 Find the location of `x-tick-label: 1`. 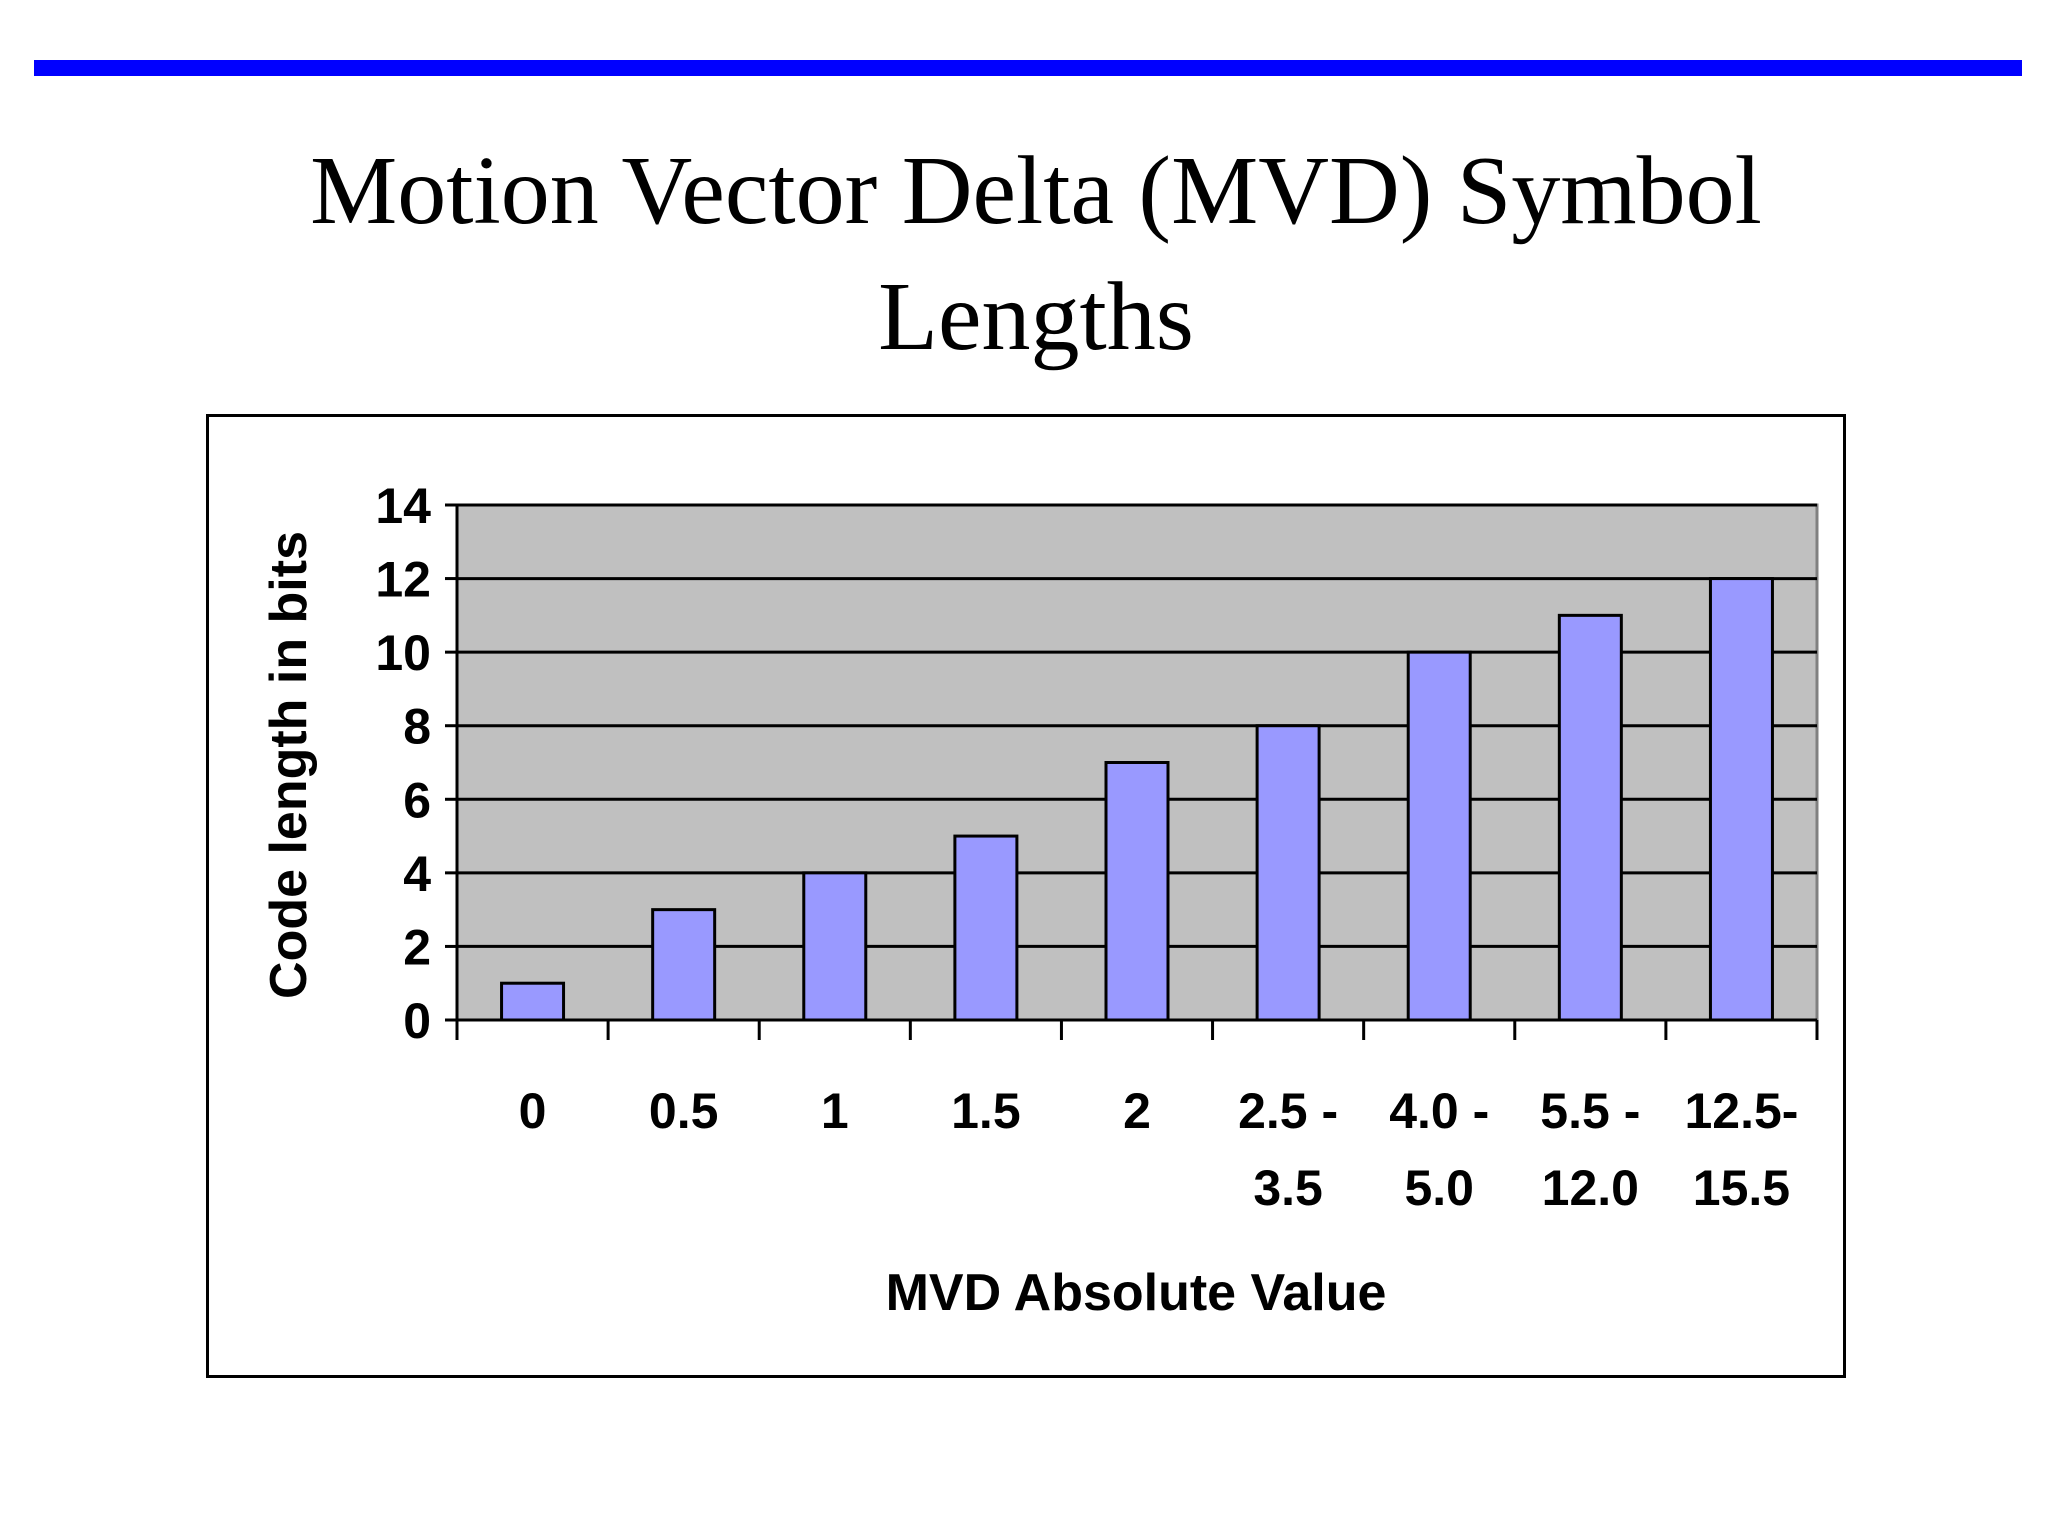

x-tick-label: 1 is located at coordinates (835, 1111).